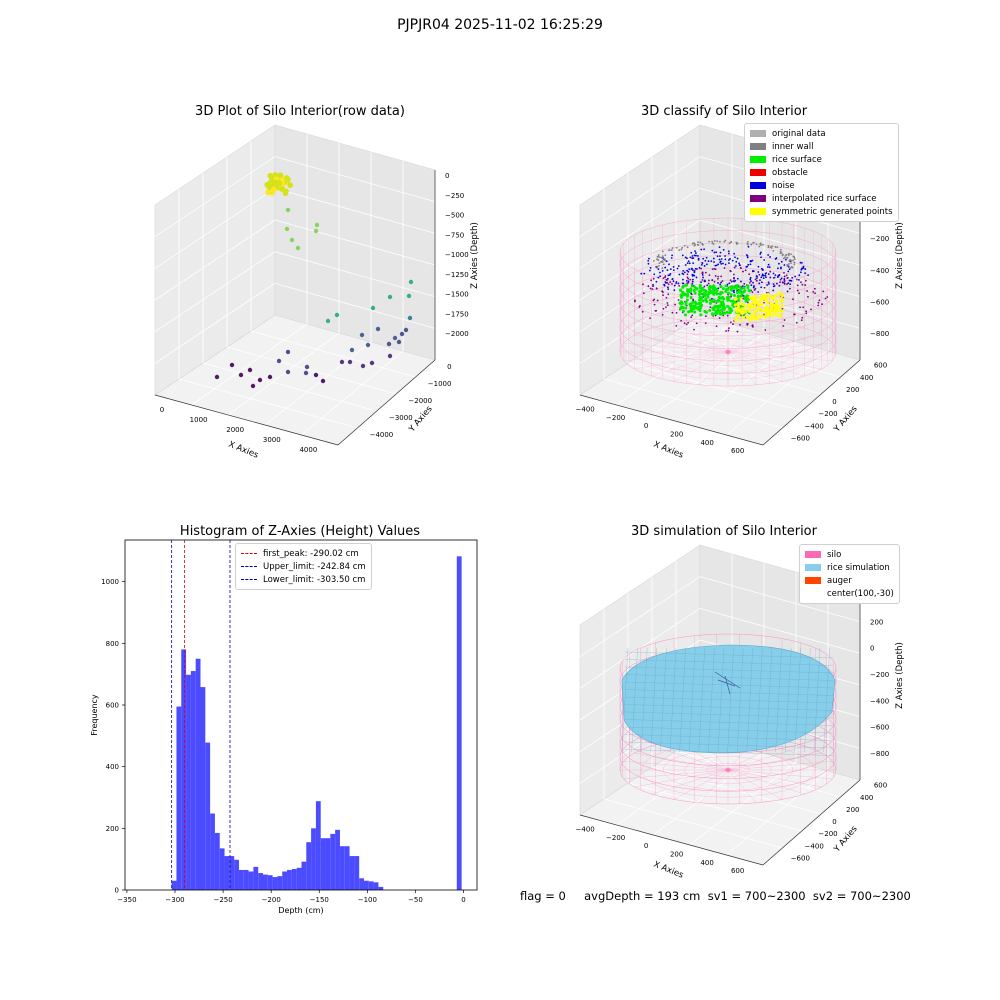 This screenshot has width=1000, height=1000. I want to click on p1-y-axis, so click(386, 402).